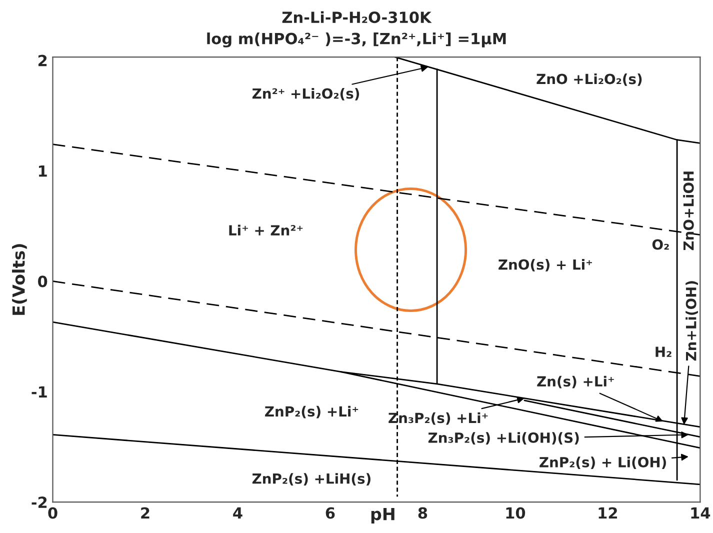 This screenshot has height=533, width=713. What do you see at coordinates (266, 230) in the screenshot?
I see `annotation: Li⁺ + Zn²⁺` at bounding box center [266, 230].